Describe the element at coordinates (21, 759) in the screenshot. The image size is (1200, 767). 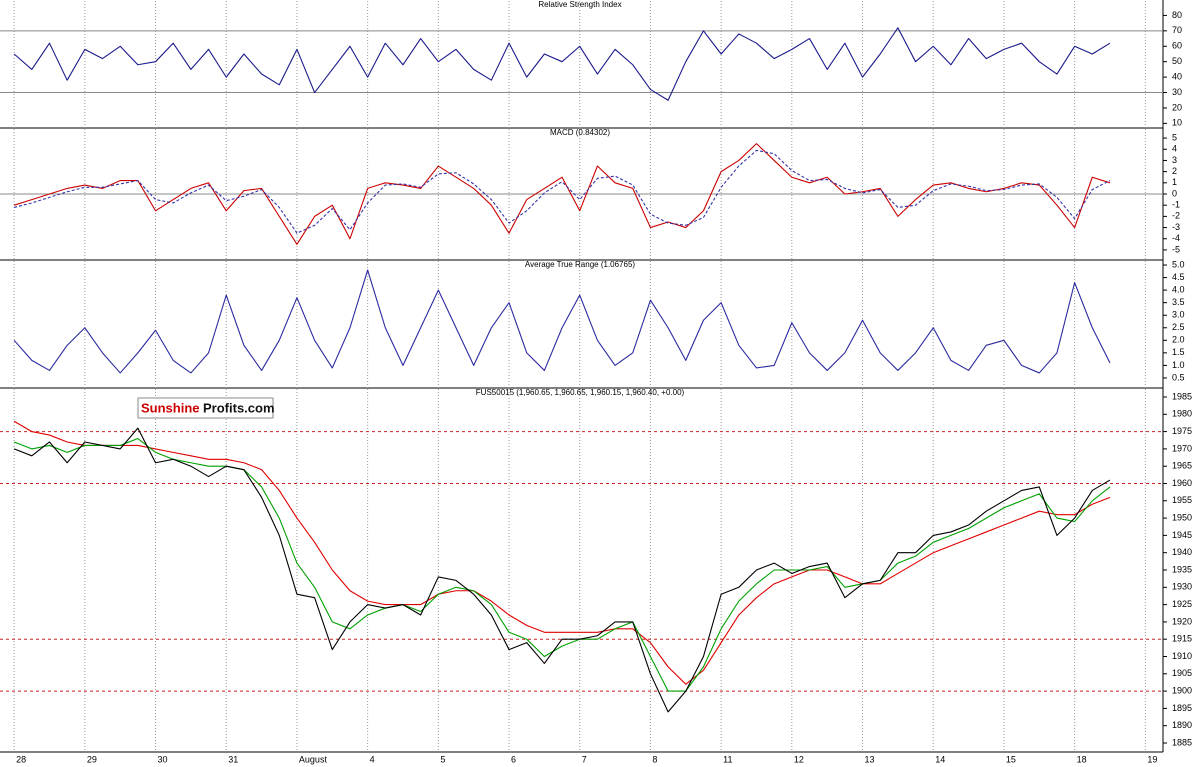
I see `x-tick-label: 28` at that location.